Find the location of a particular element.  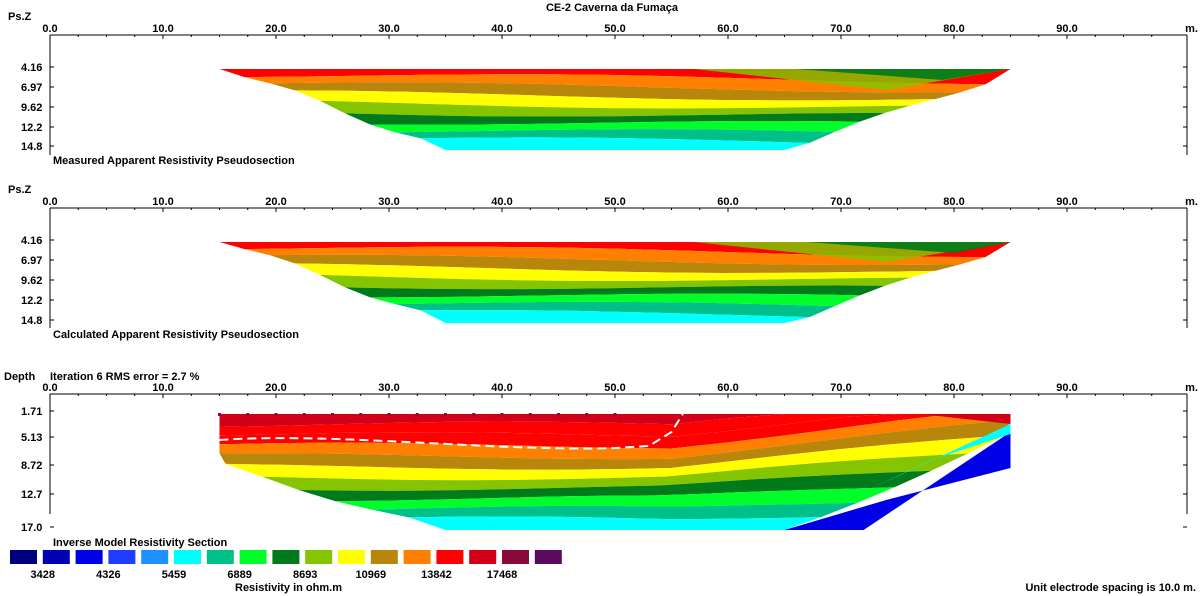

x-tick-label: 80.0 is located at coordinates (953, 202).